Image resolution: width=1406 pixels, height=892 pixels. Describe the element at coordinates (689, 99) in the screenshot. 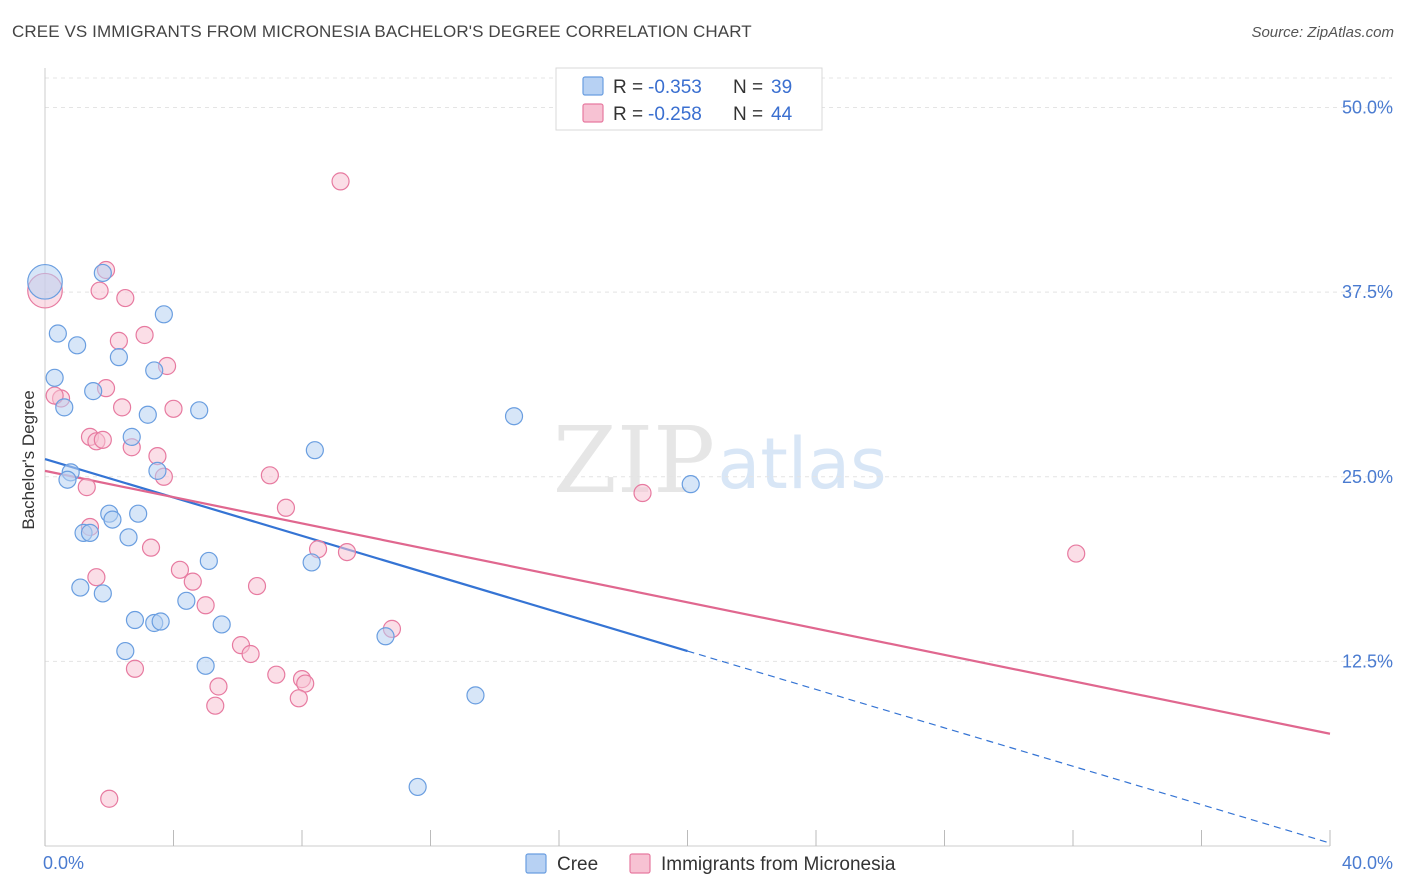

I see `correlation-legend: R = -0.353 N = 39 R = -0.258 N = 44` at that location.